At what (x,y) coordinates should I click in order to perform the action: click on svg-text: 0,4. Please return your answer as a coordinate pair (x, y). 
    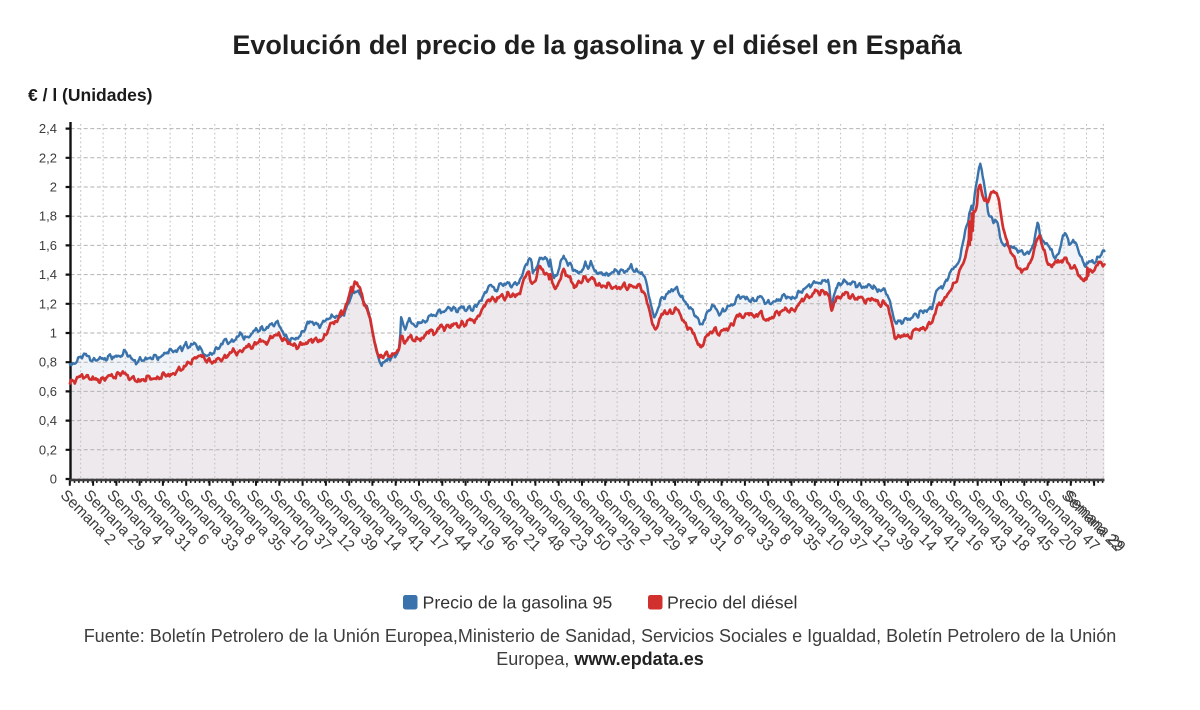
    Looking at the image, I should click on (48, 420).